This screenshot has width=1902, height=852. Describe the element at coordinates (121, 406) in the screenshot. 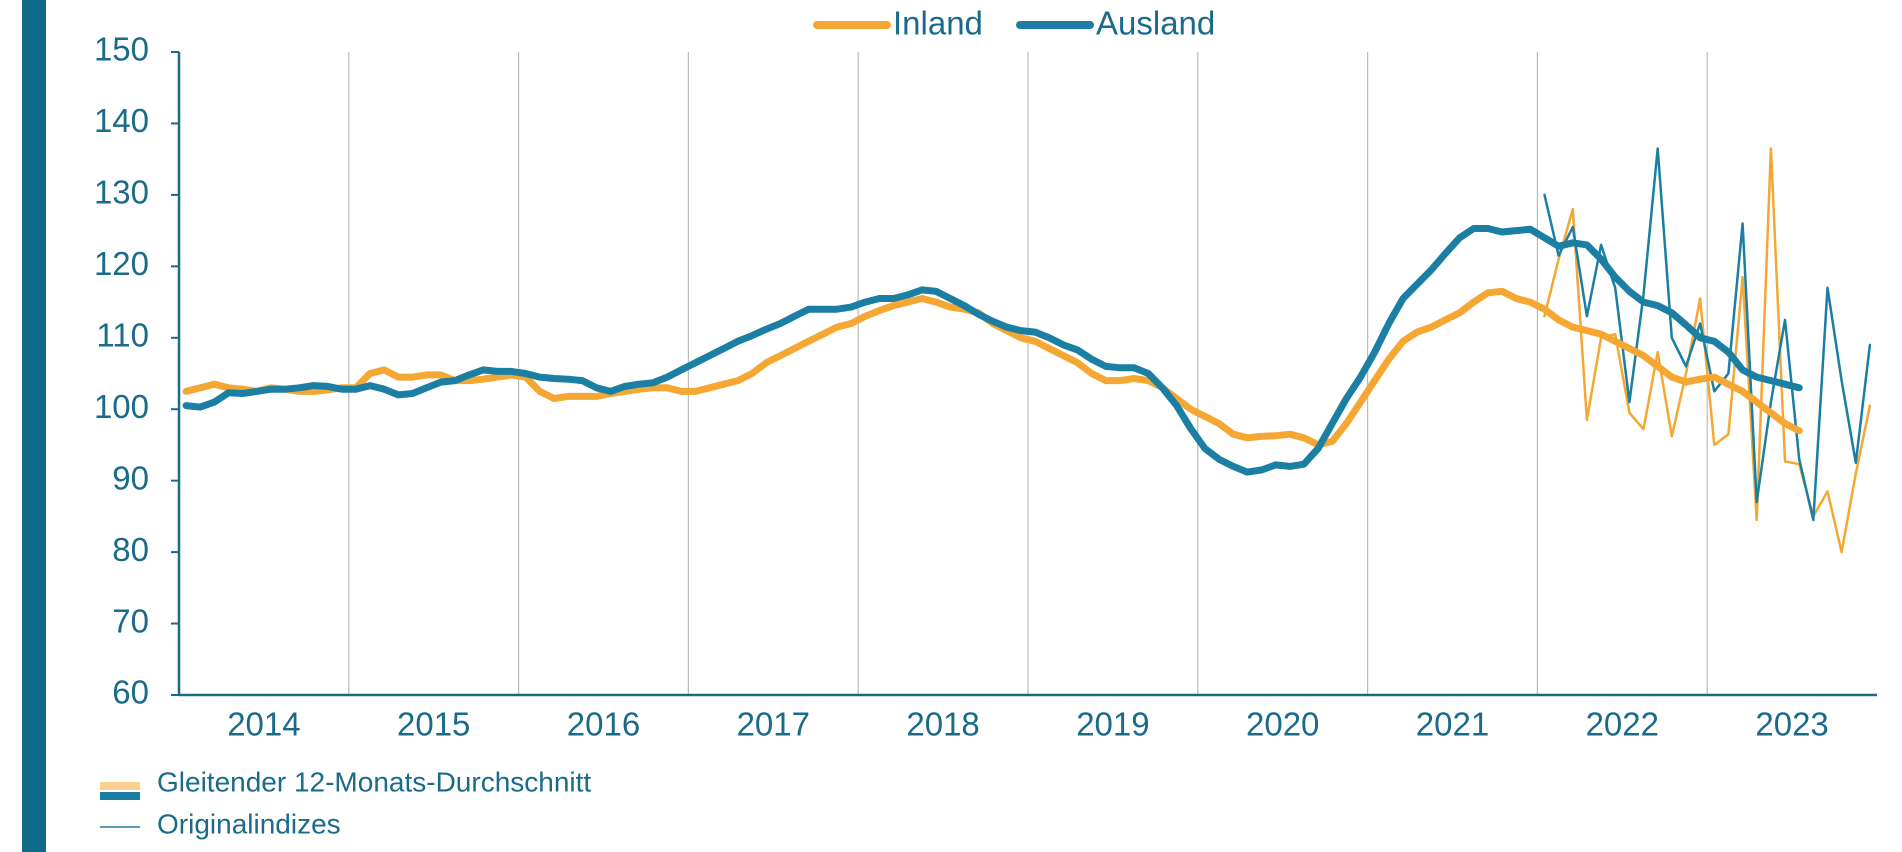

I see `y-tick-label: 100` at that location.